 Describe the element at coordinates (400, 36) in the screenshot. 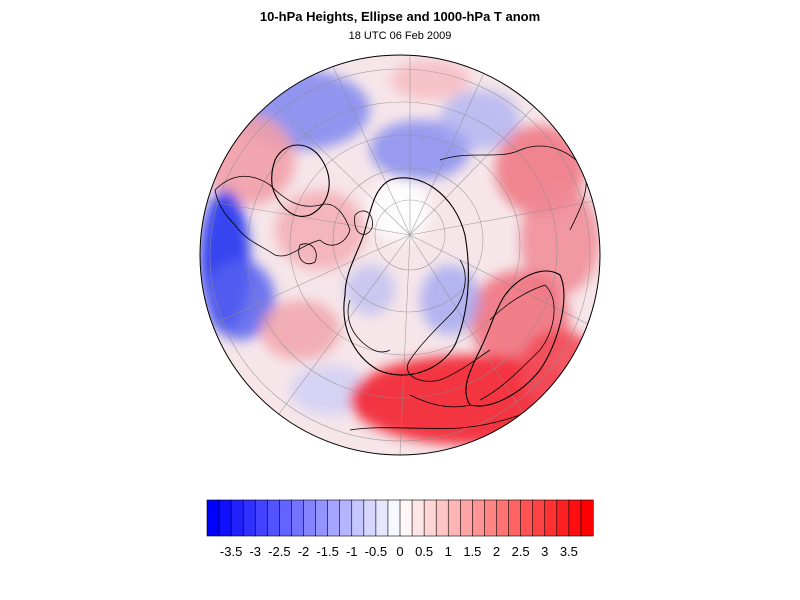

I see `map-subtitle: 18 UTC 06 Feb 2009` at that location.